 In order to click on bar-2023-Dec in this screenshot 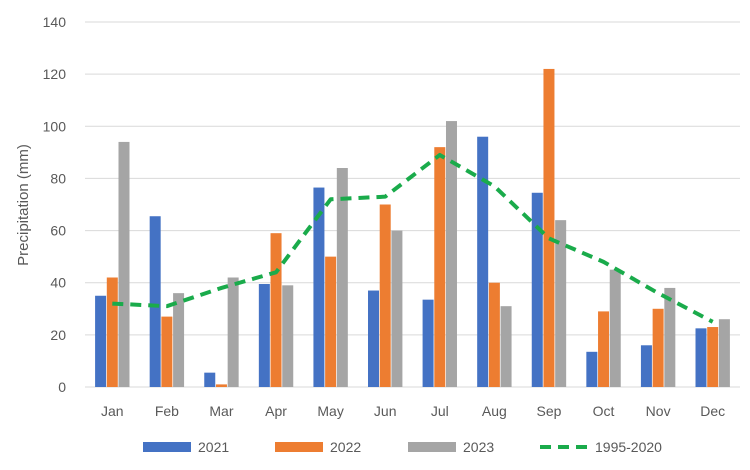, I will do `click(724, 353)`.